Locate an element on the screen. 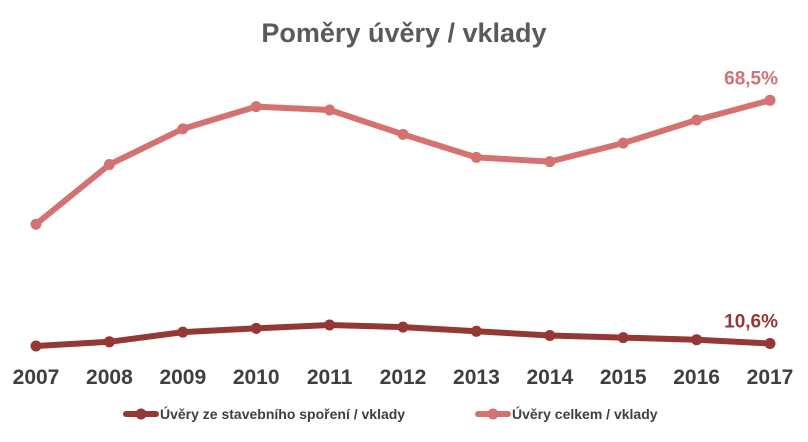  x-tick-label-2007: 2007 is located at coordinates (36, 377).